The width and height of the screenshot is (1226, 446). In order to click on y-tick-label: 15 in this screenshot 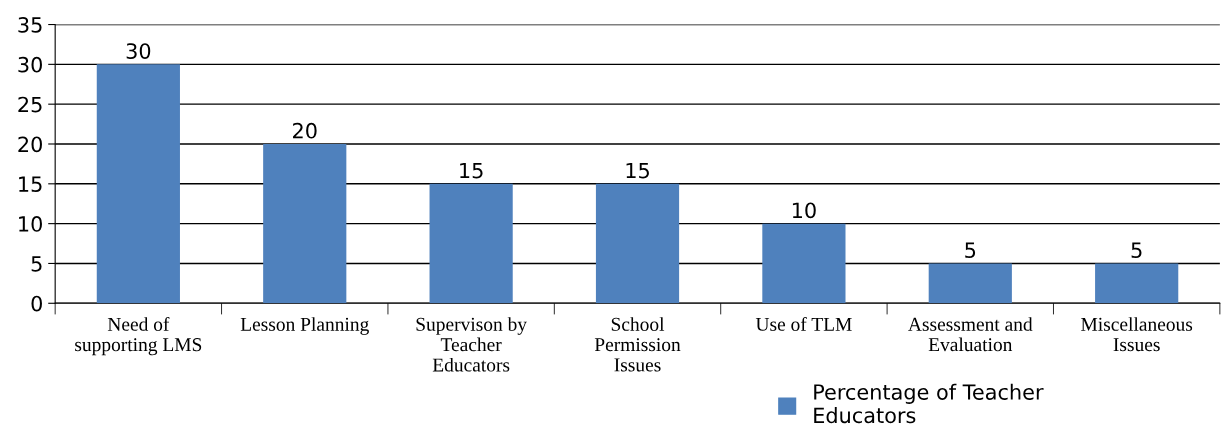, I will do `click(30, 184)`.